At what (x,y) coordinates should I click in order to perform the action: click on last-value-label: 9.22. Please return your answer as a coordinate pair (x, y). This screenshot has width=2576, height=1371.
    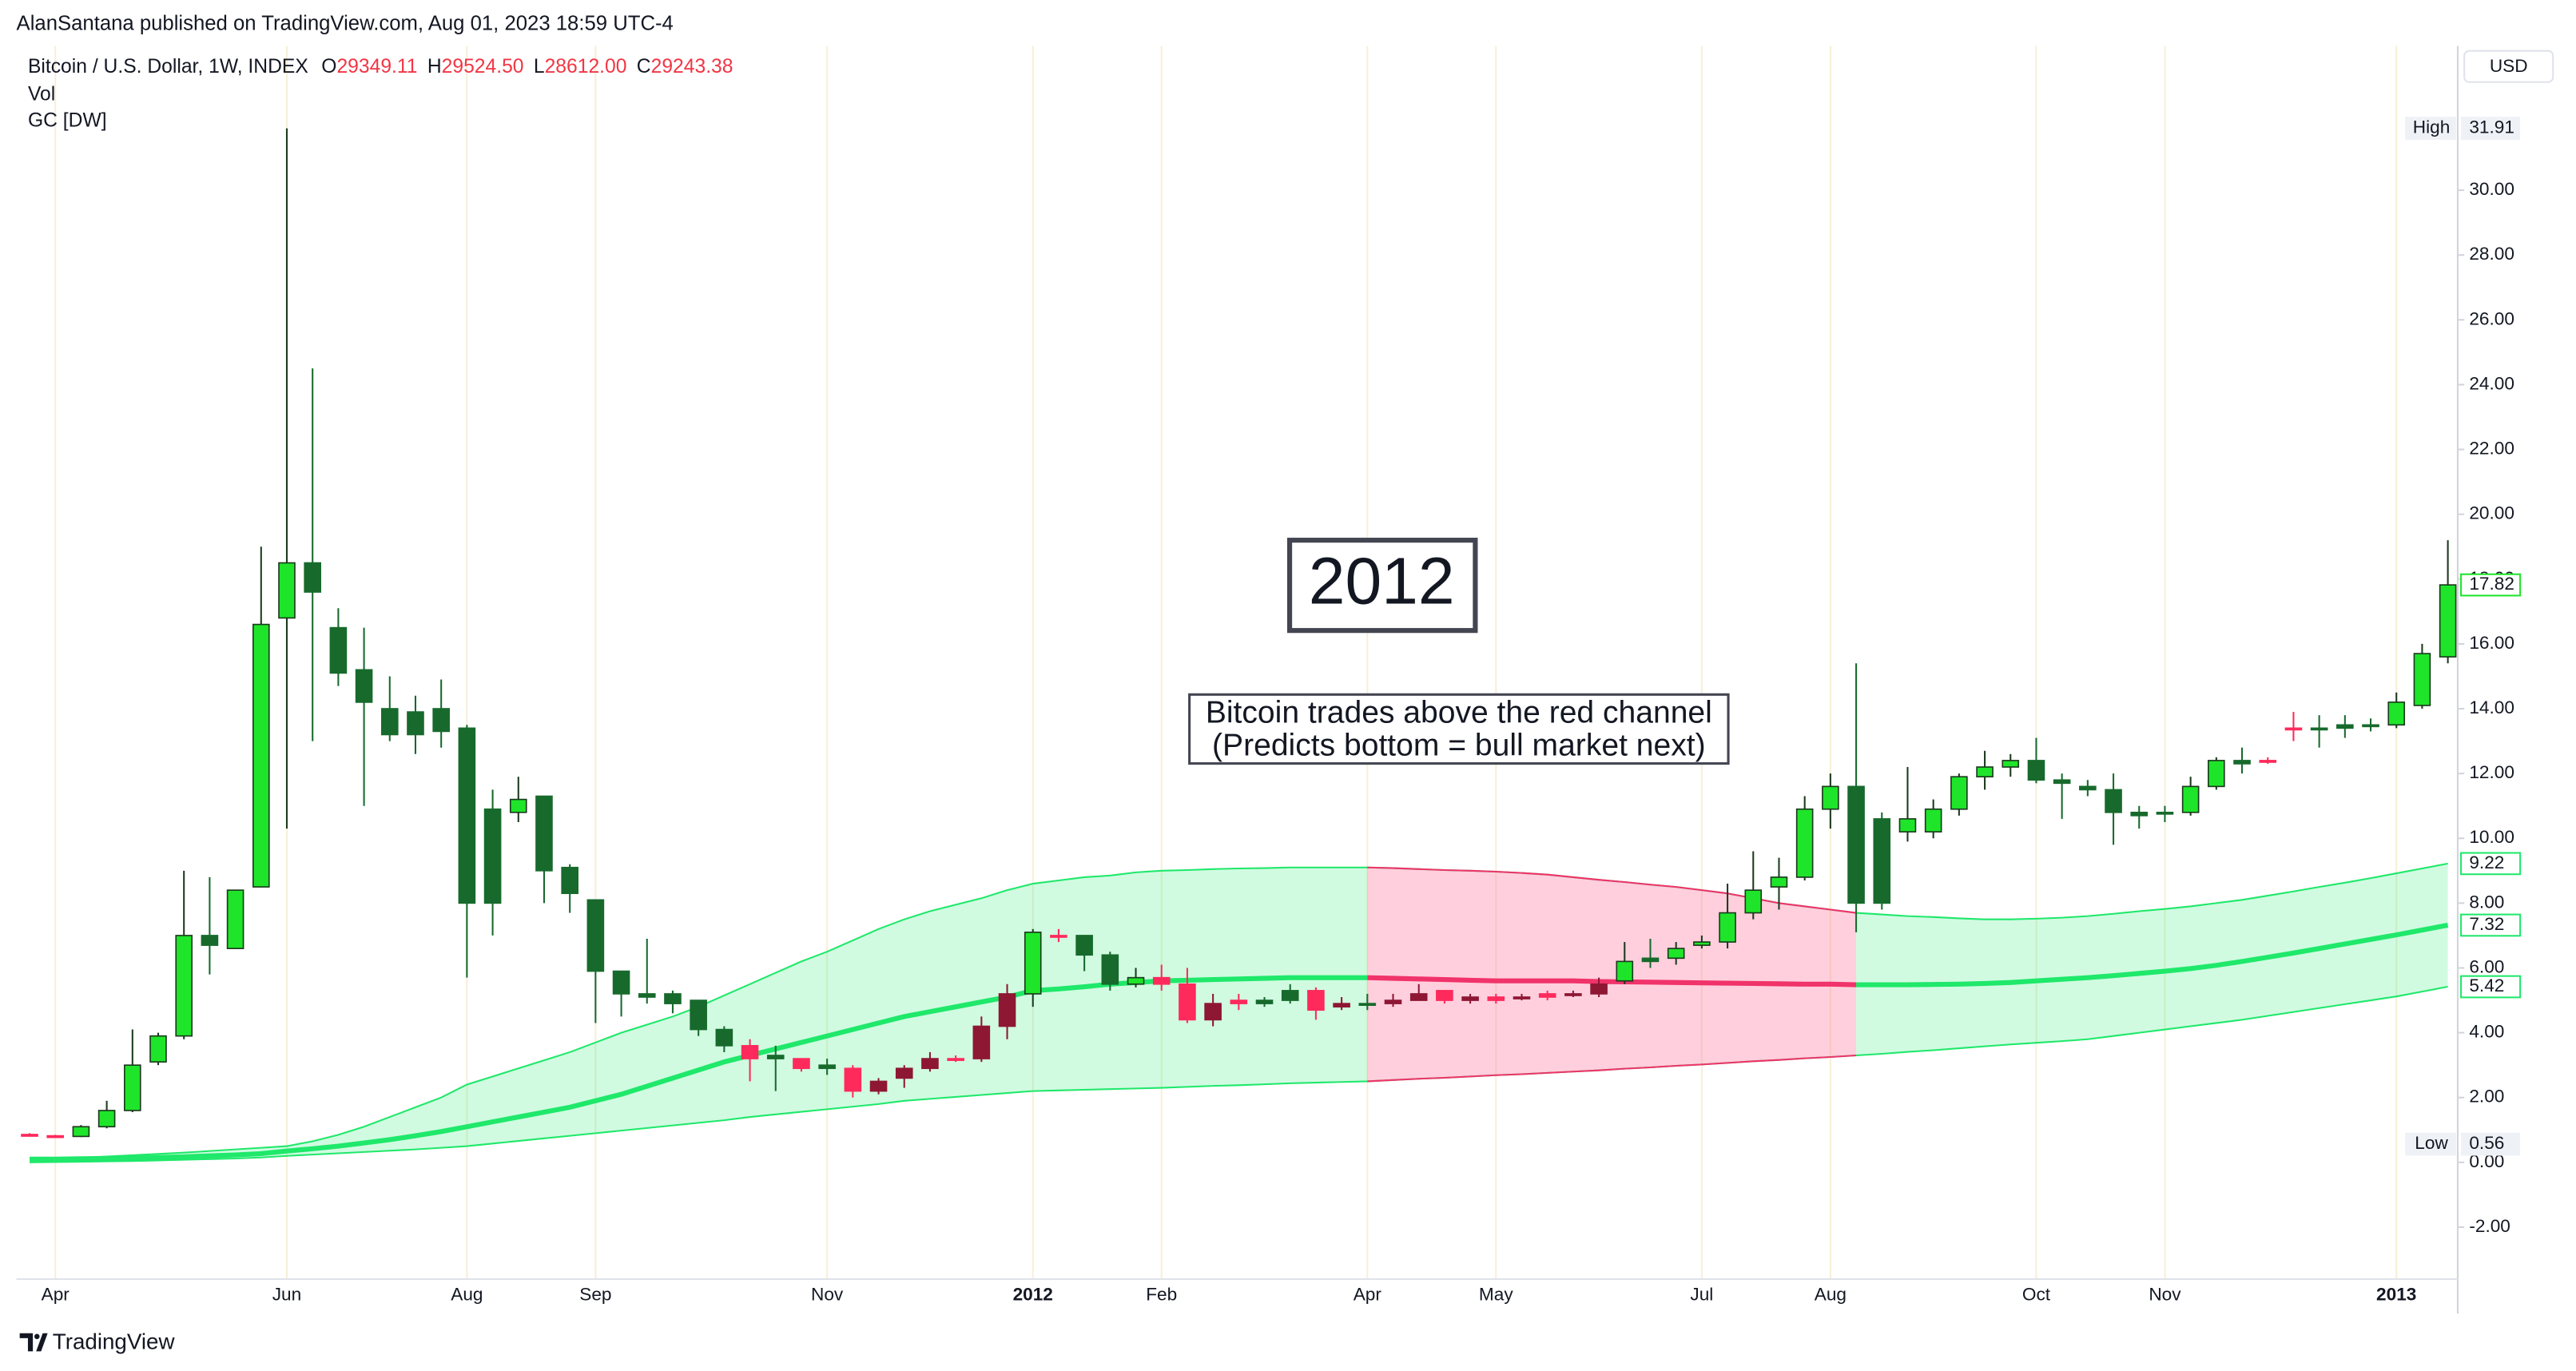
    Looking at the image, I should click on (2486, 862).